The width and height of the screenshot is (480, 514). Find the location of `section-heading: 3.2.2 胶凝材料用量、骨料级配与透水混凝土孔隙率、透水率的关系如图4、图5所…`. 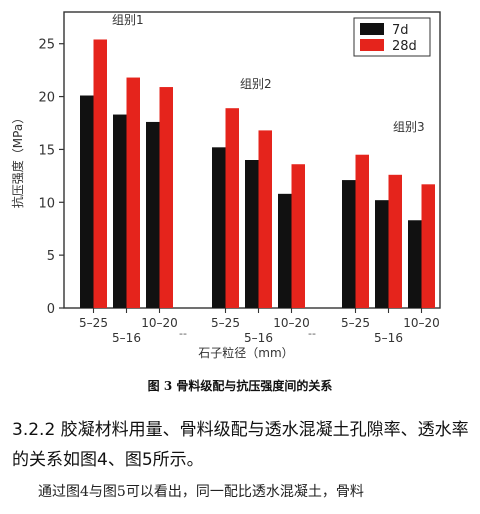

section-heading: 3.2.2 胶凝材料用量、骨料级配与透水混凝土孔隙率、透水率的关系如图4、图5所… is located at coordinates (240, 445).